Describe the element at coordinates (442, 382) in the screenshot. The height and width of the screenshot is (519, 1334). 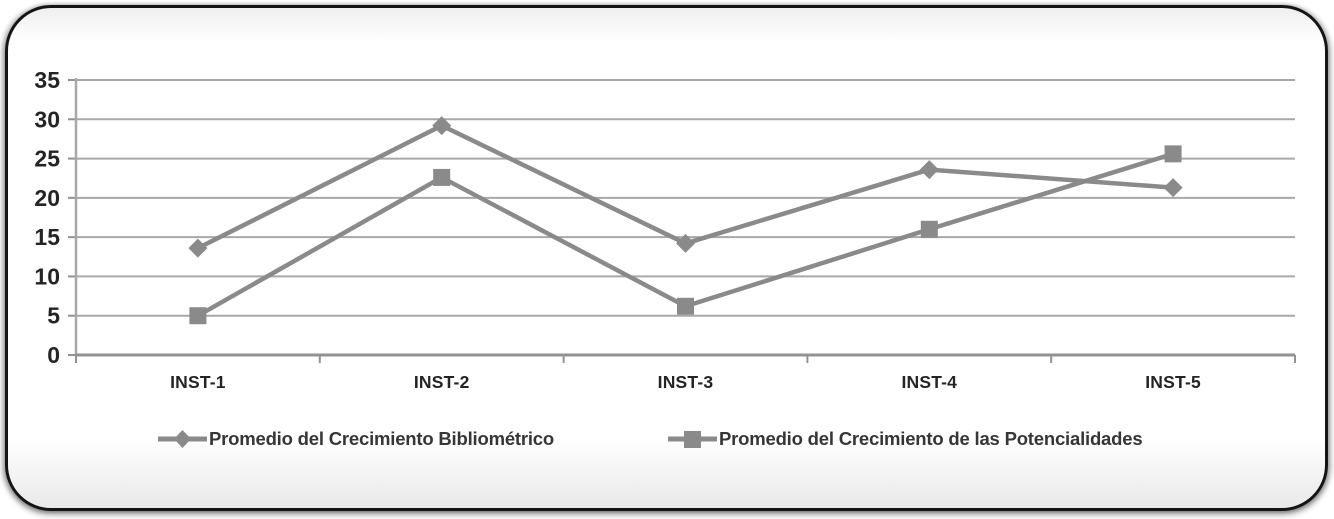
I see `x-category-label: INST-2` at that location.